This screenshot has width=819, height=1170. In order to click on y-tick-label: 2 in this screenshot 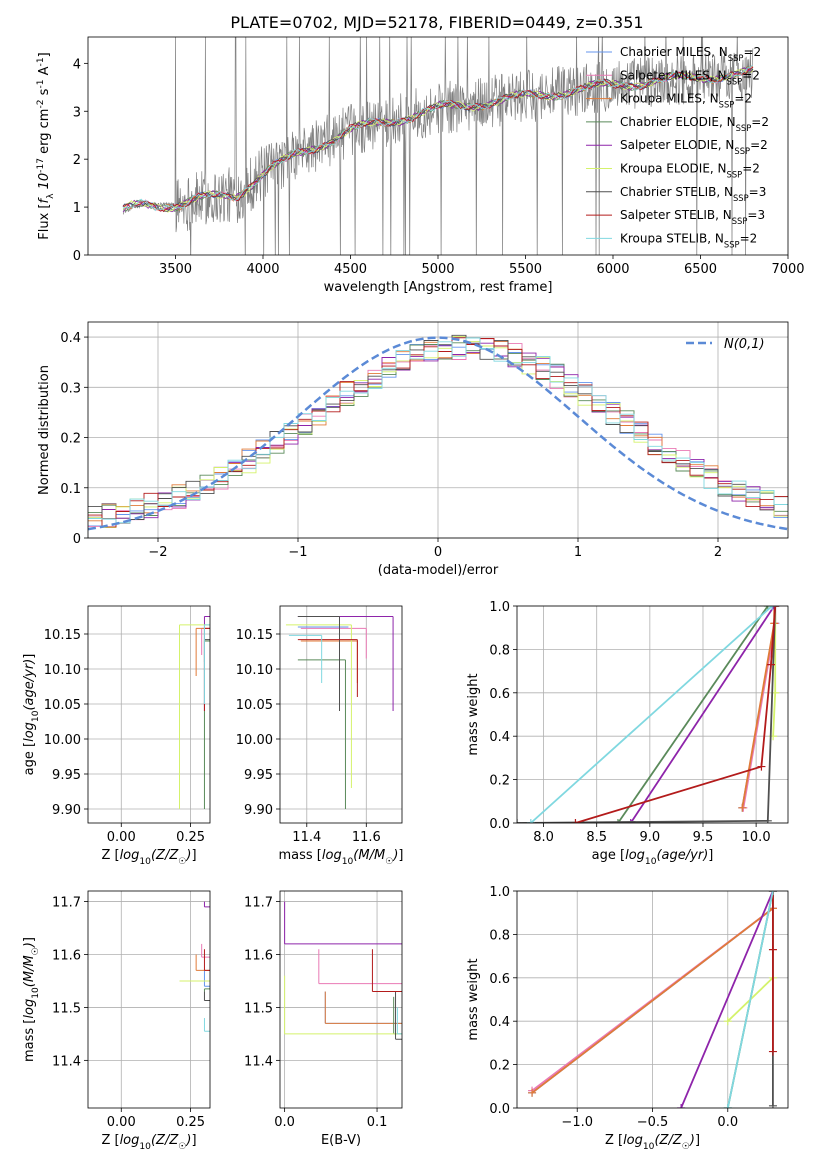, I will do `click(77, 160)`.